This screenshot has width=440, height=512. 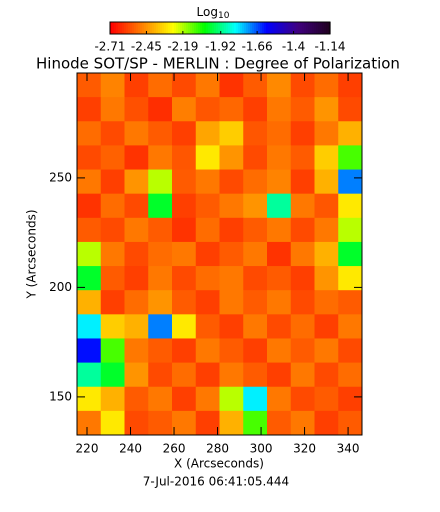 I want to click on colorbar-label: Log10, so click(x=213, y=13).